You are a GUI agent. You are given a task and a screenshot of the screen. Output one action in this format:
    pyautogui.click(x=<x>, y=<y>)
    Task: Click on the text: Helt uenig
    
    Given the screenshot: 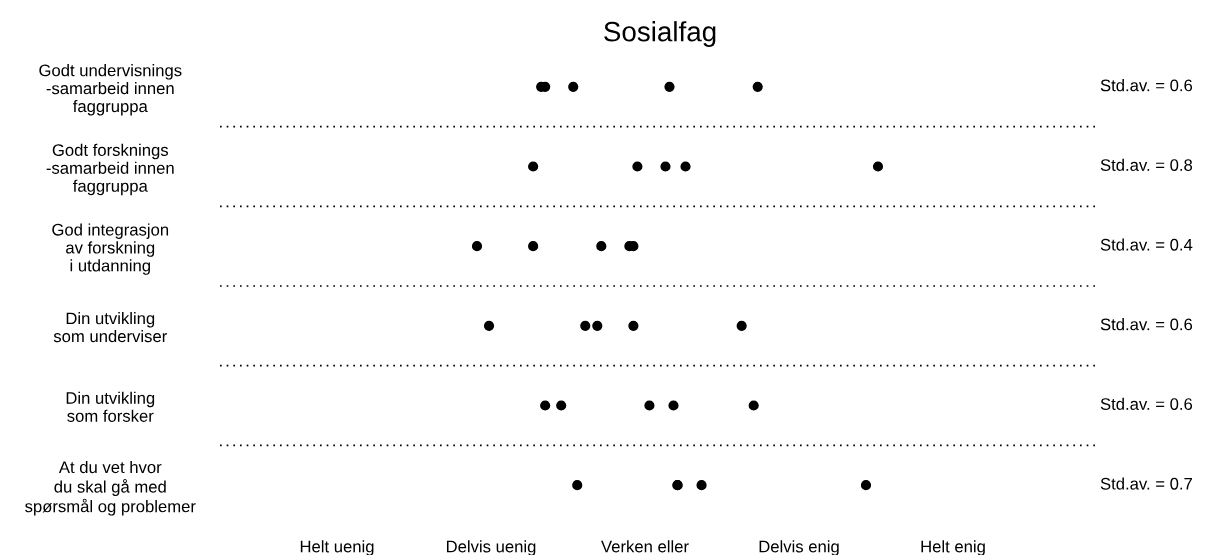 What is the action you would take?
    pyautogui.click(x=337, y=547)
    